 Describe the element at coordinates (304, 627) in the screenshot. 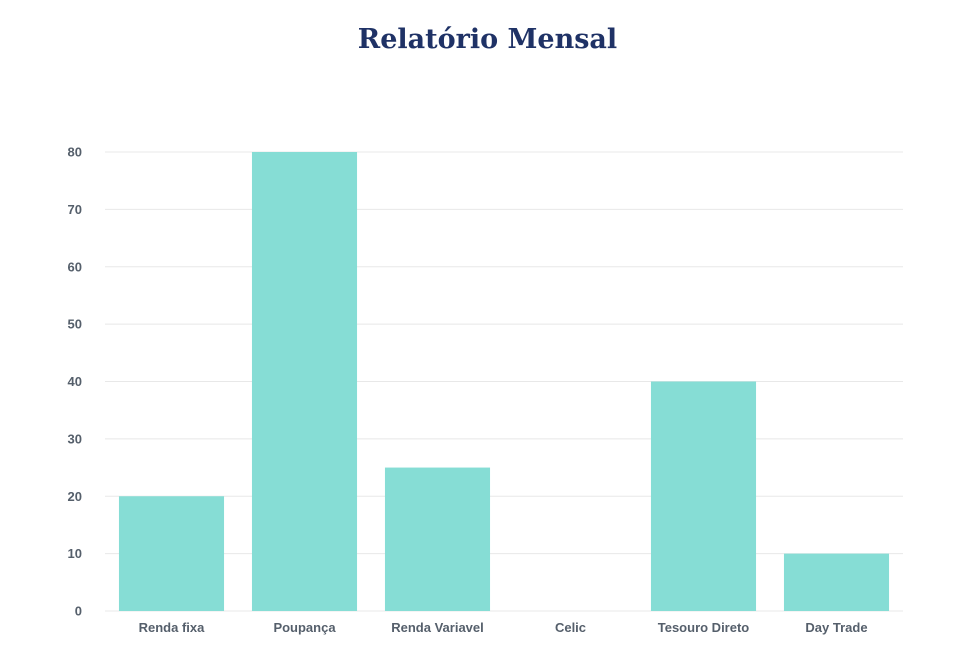

I see `x-category-label: Poupança` at that location.